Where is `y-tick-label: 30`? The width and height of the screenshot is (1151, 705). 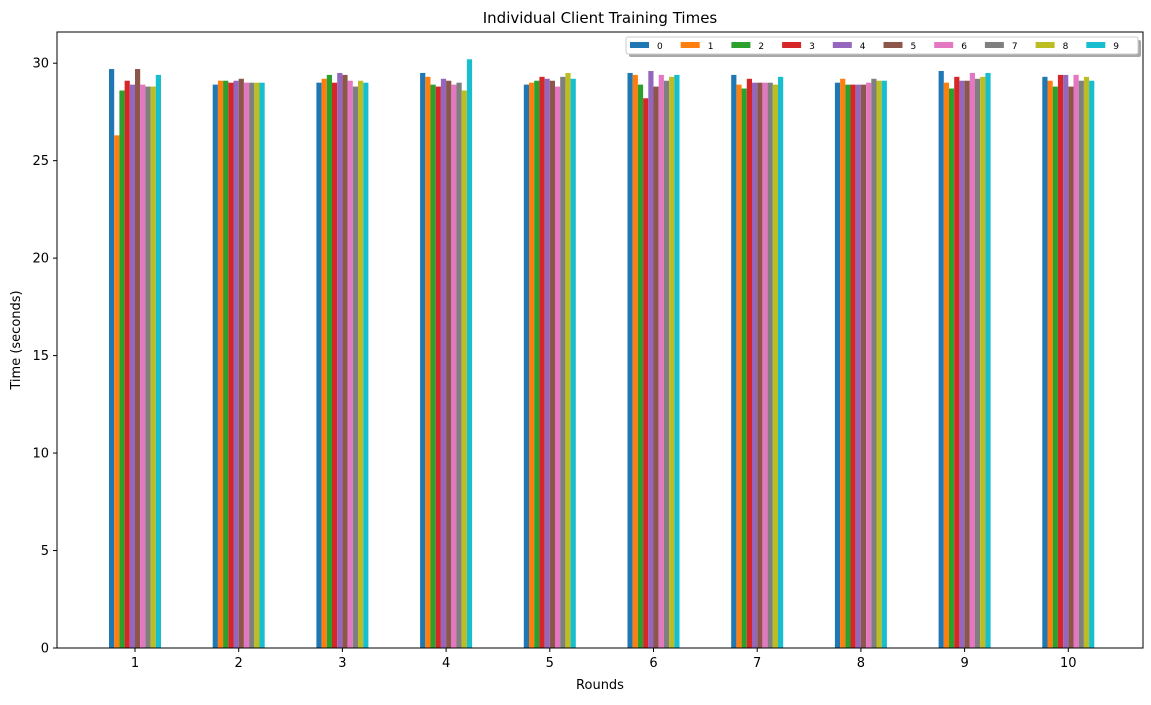
y-tick-label: 30 is located at coordinates (40, 64).